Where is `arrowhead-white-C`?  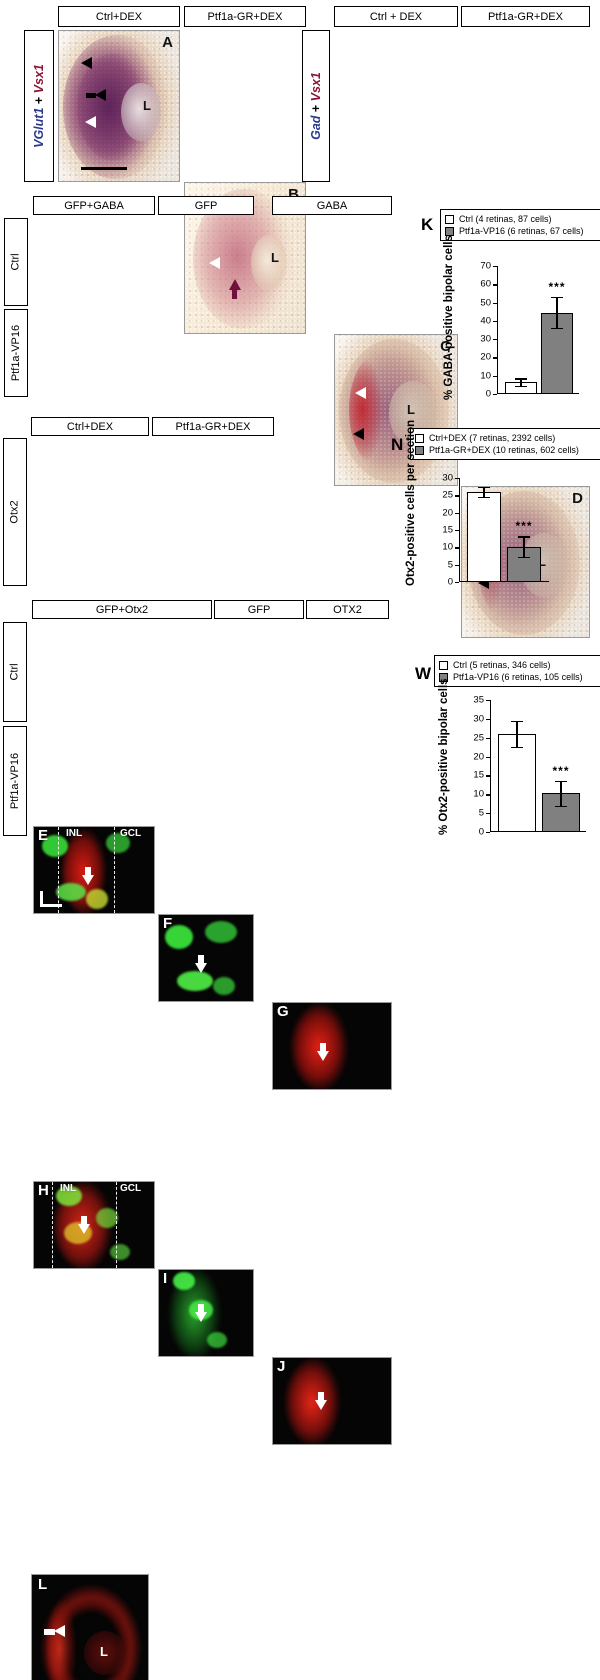
arrowhead-white-C is located at coordinates (360, 393).